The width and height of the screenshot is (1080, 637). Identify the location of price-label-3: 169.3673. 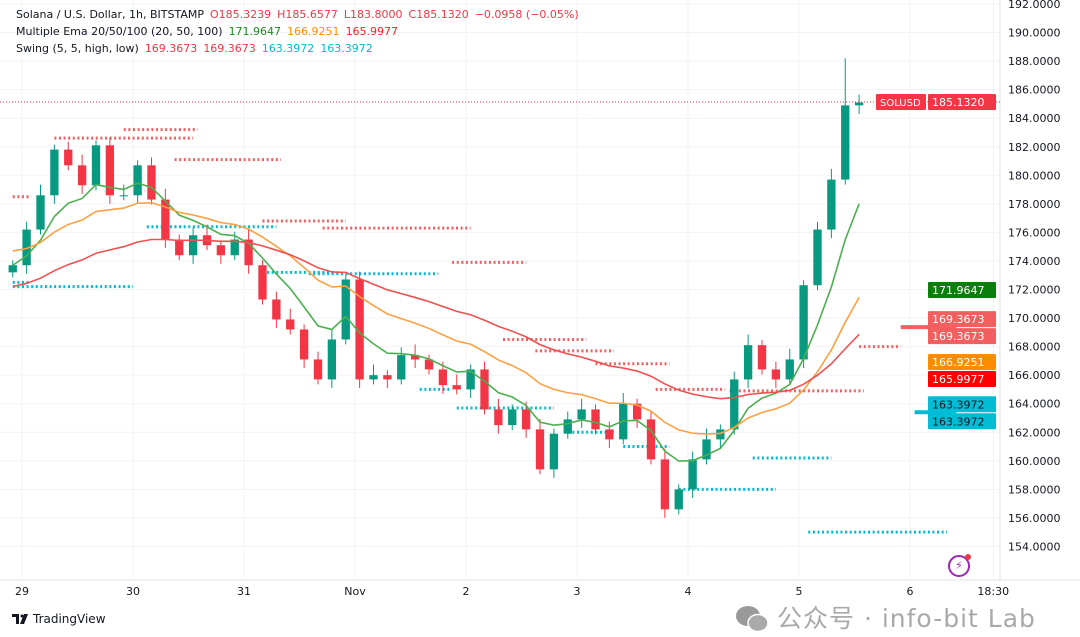
(962, 336).